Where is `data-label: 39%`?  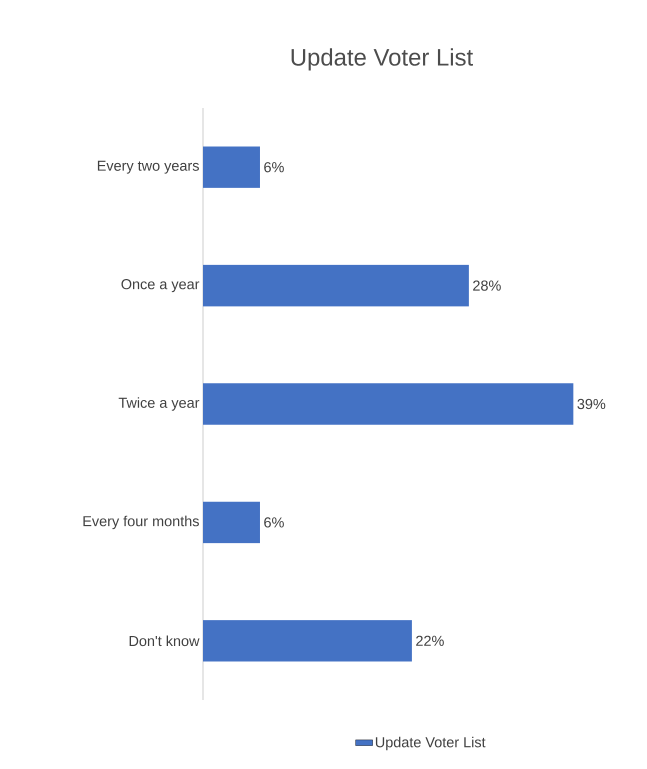
data-label: 39% is located at coordinates (591, 404).